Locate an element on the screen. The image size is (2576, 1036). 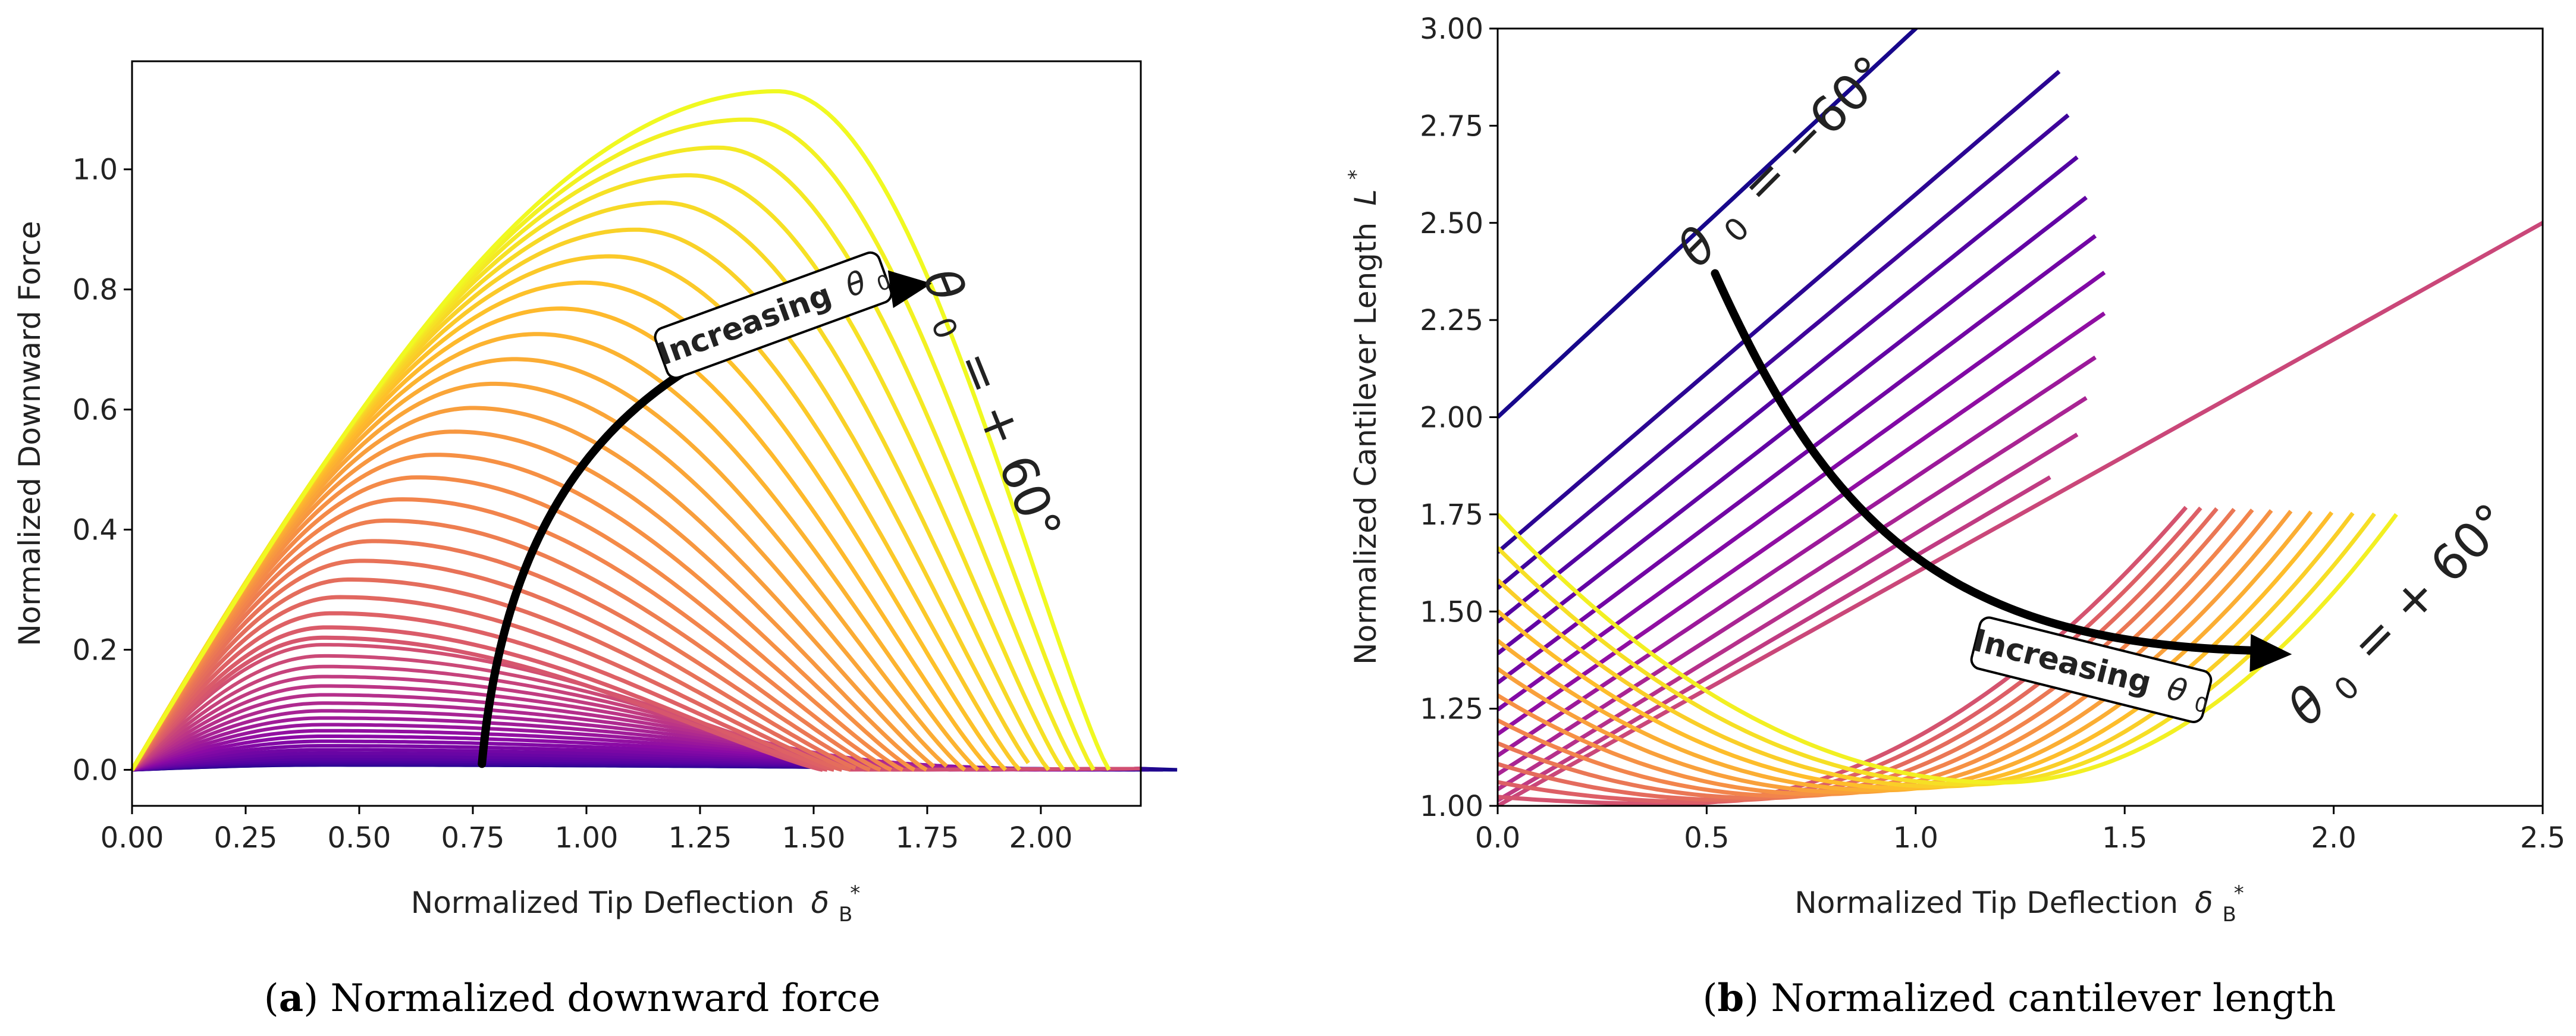
panel-a-x-axis-sub: B is located at coordinates (845, 915).